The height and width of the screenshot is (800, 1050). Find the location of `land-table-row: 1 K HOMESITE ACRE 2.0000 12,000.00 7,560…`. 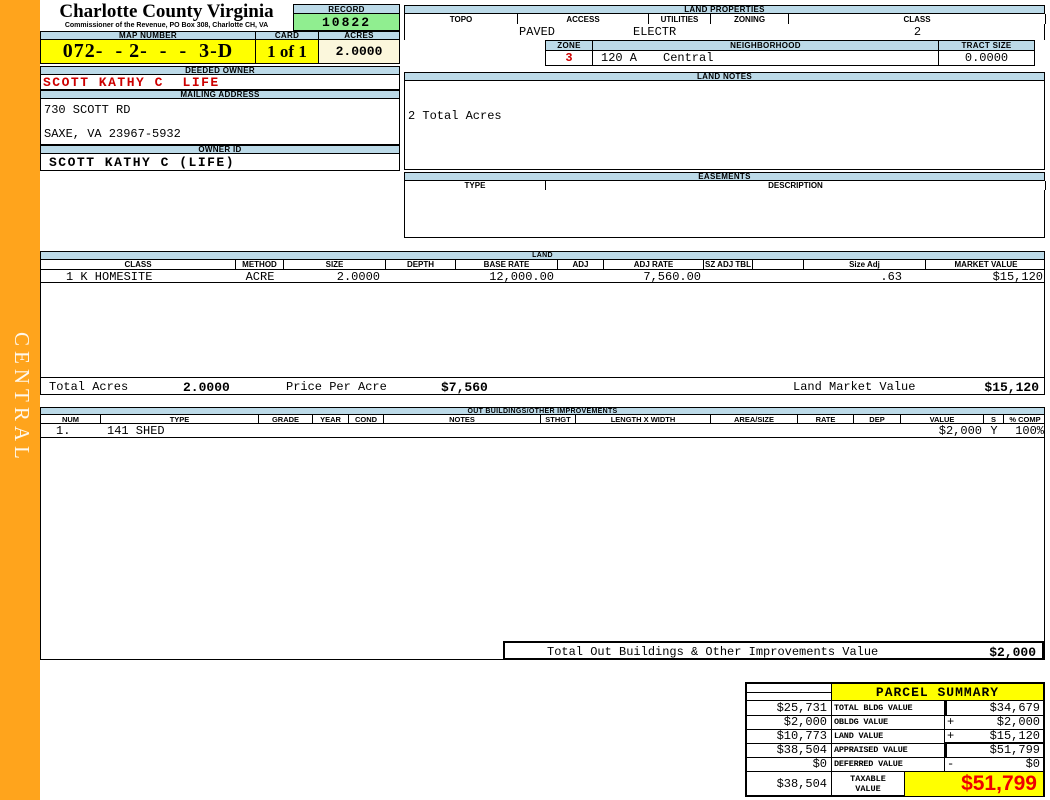

land-table-row: 1 K HOMESITE ACRE 2.0000 12,000.00 7,560… is located at coordinates (542, 277).